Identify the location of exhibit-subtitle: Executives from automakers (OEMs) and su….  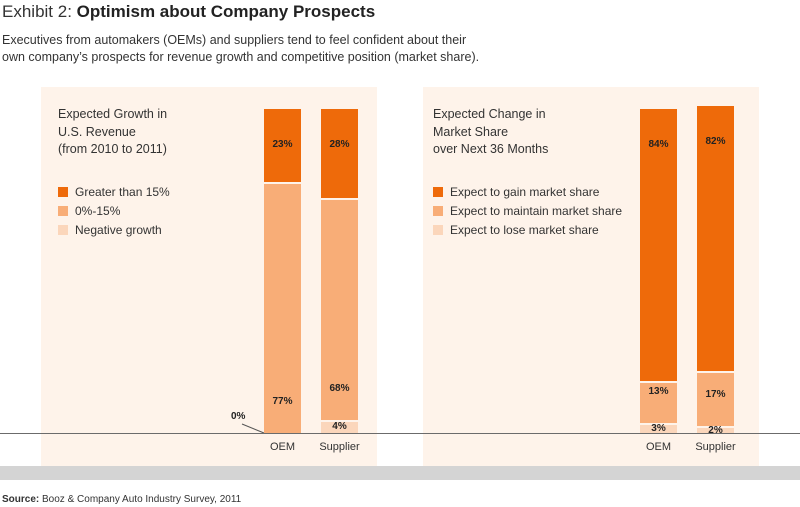
(241, 48).